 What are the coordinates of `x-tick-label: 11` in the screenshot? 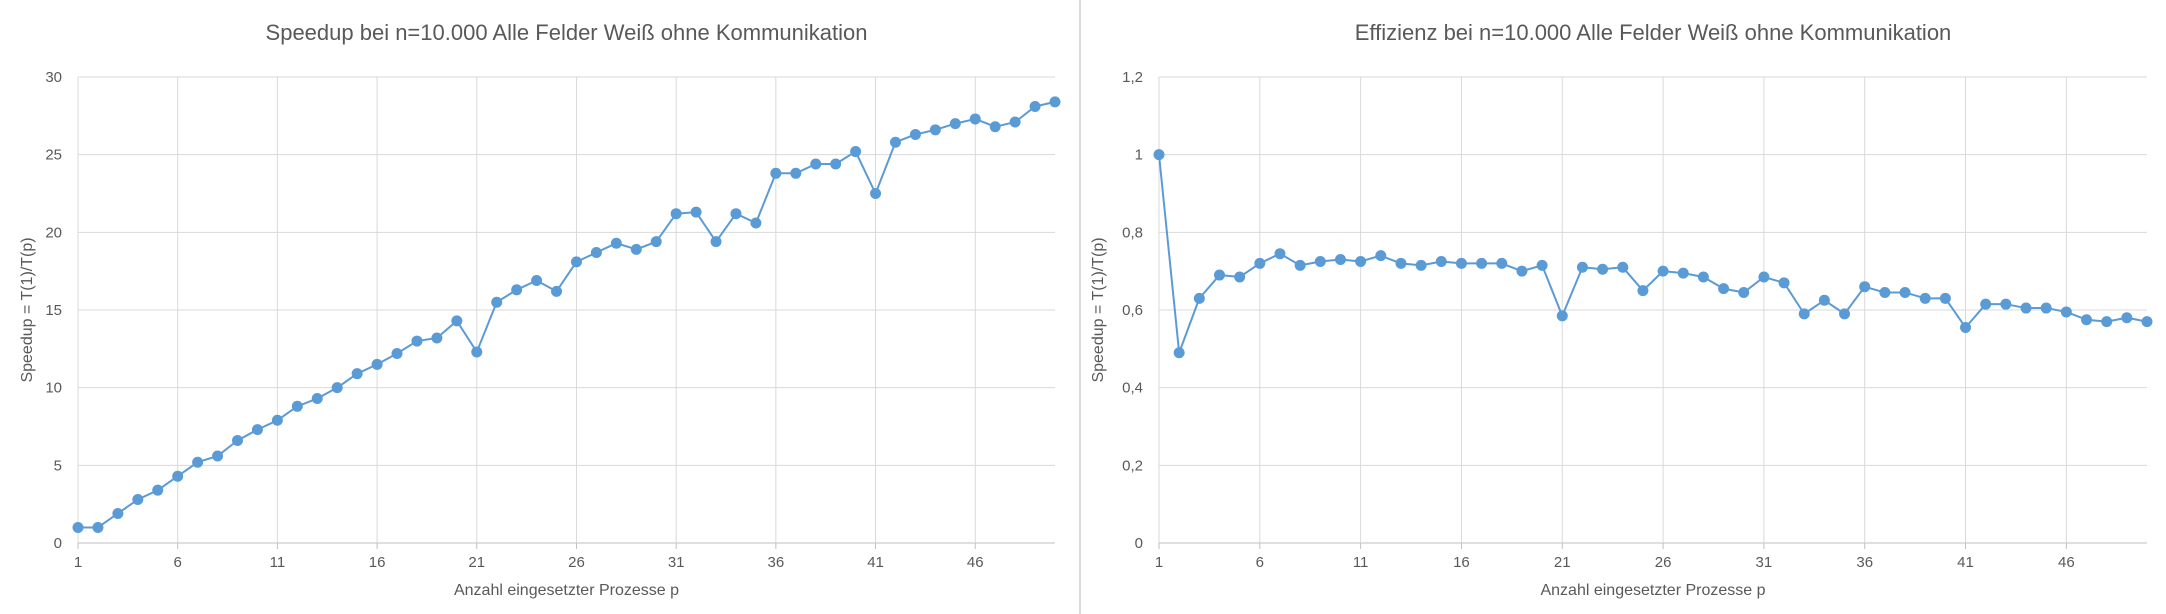 It's located at (1361, 562).